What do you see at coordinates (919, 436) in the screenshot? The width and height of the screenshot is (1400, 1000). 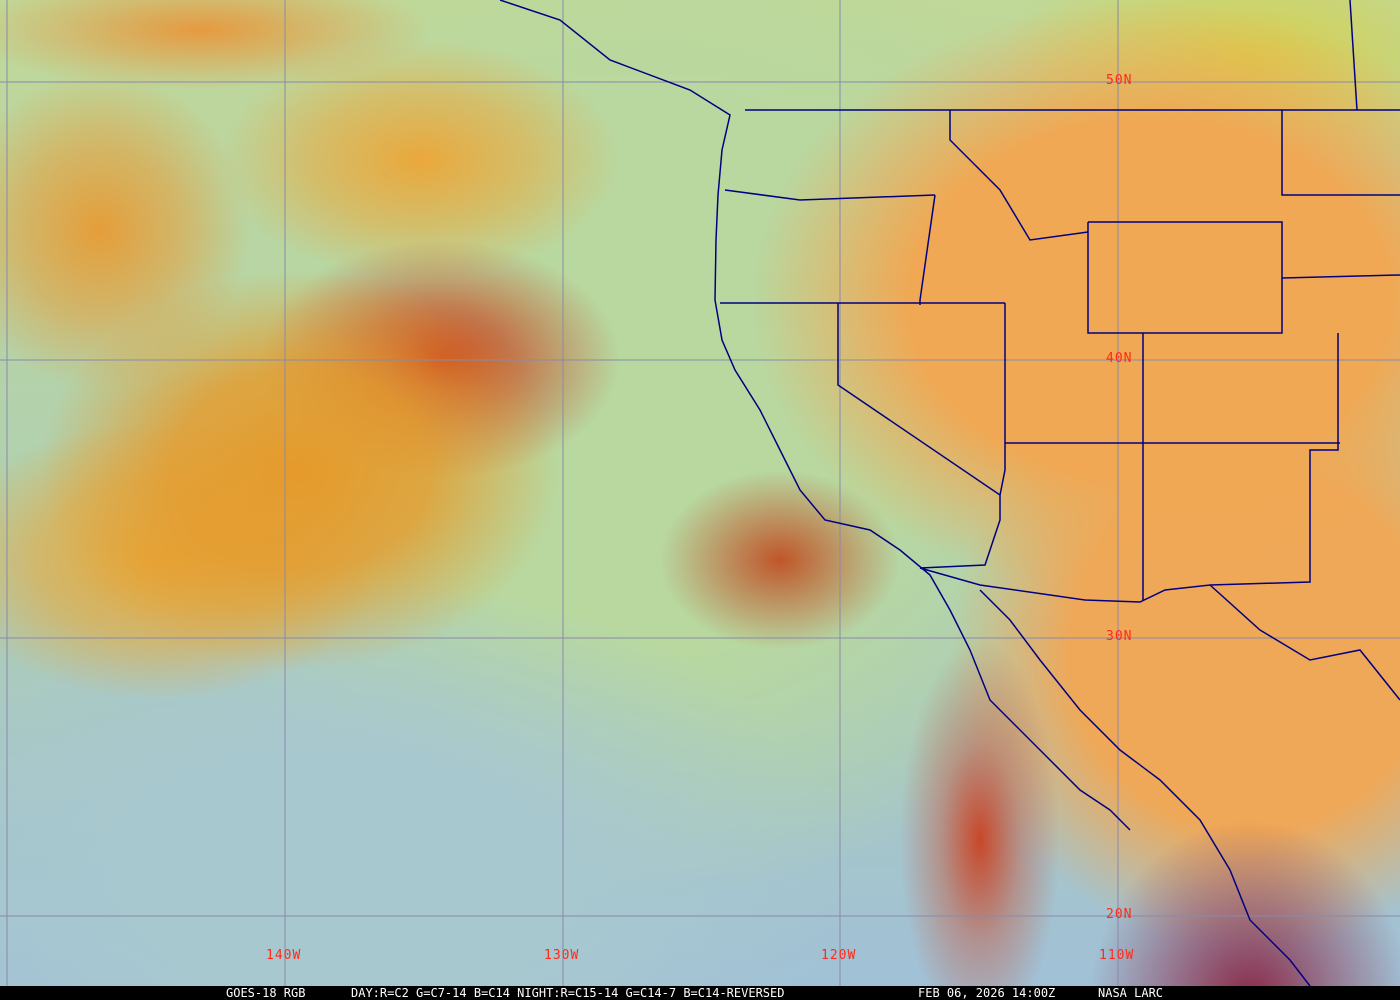 I see `ca-nv-border` at bounding box center [919, 436].